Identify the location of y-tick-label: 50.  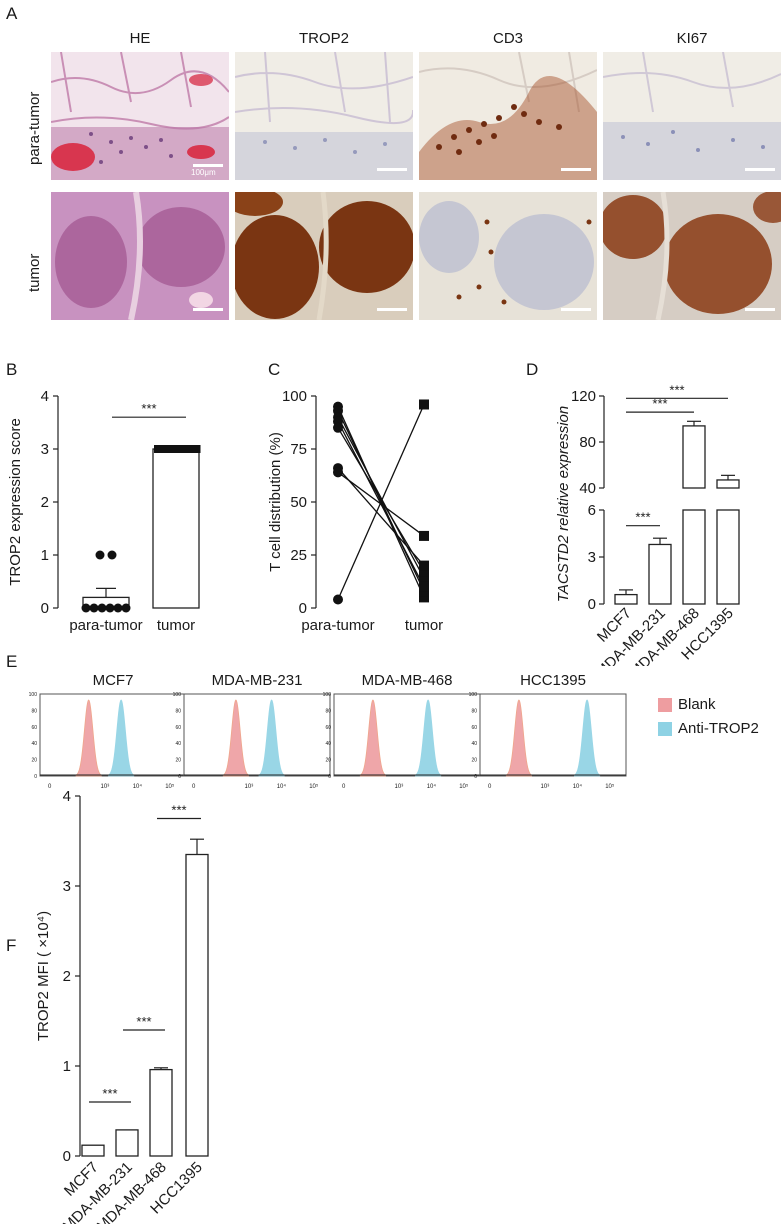
(298, 502).